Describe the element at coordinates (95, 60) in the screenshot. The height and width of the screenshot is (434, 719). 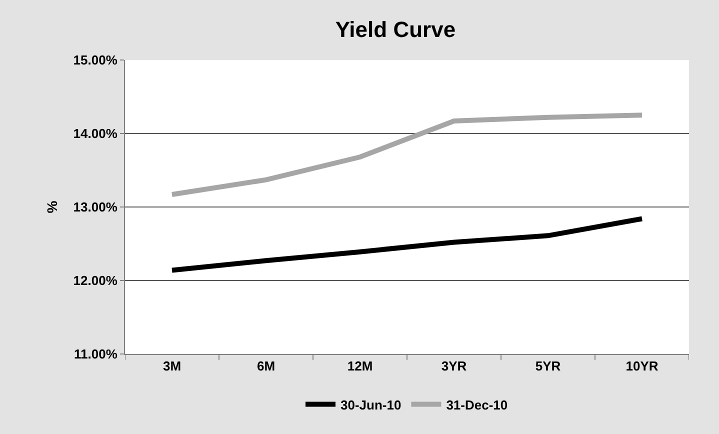
I see `y-tick-label: 15.00%` at that location.